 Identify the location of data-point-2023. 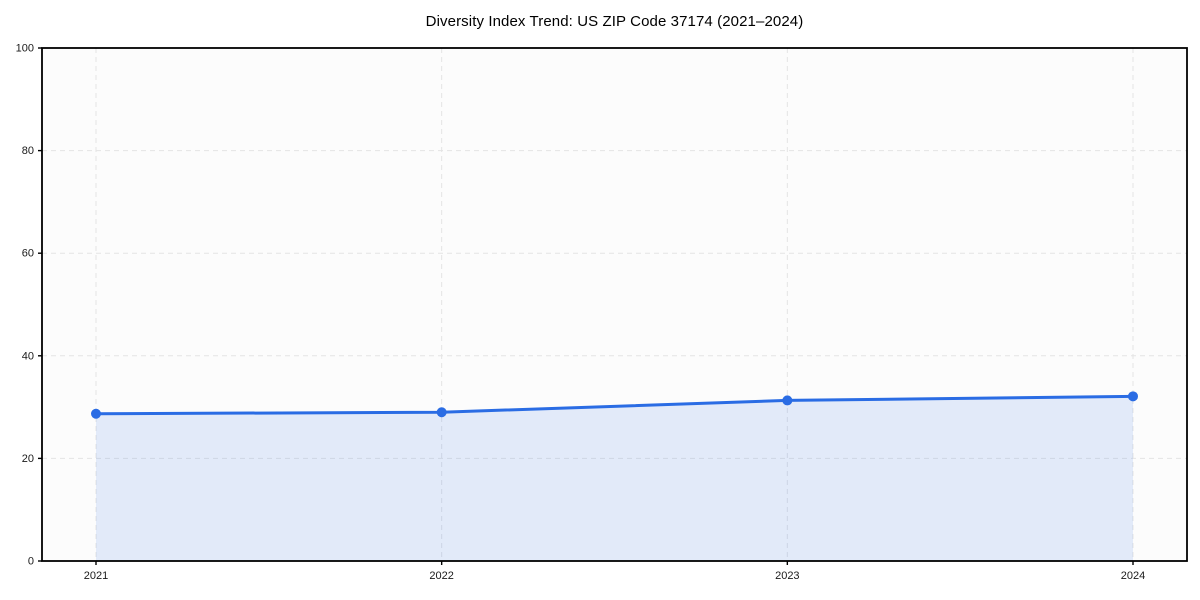
(787, 400).